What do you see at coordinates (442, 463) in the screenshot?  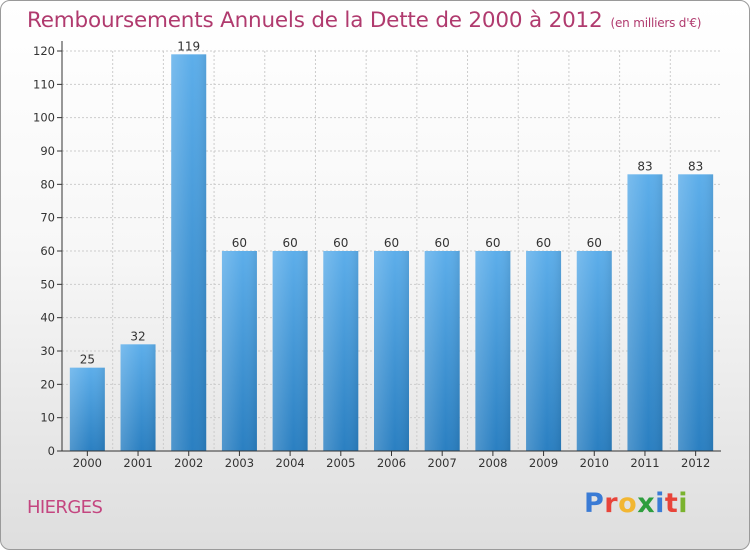 I see `x-tick-label: 2007` at bounding box center [442, 463].